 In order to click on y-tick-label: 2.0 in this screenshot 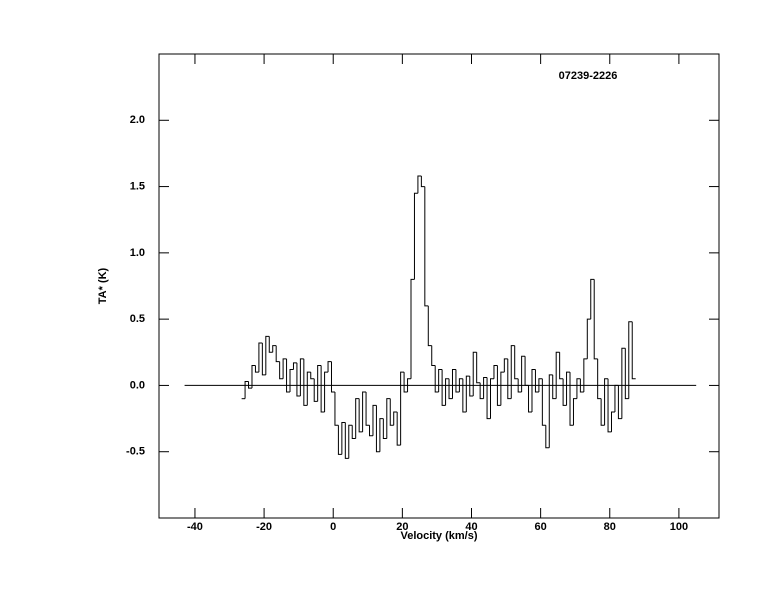, I will do `click(137, 120)`.